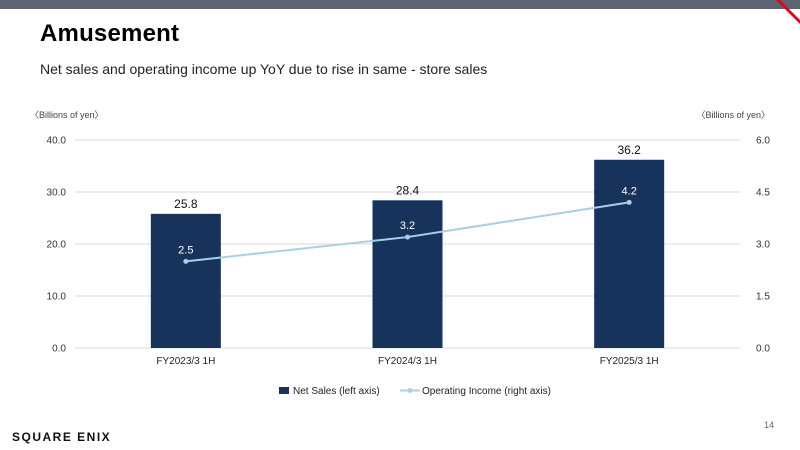 The width and height of the screenshot is (800, 450). What do you see at coordinates (763, 297) in the screenshot?
I see `right-axis-tick-label: 1.5` at bounding box center [763, 297].